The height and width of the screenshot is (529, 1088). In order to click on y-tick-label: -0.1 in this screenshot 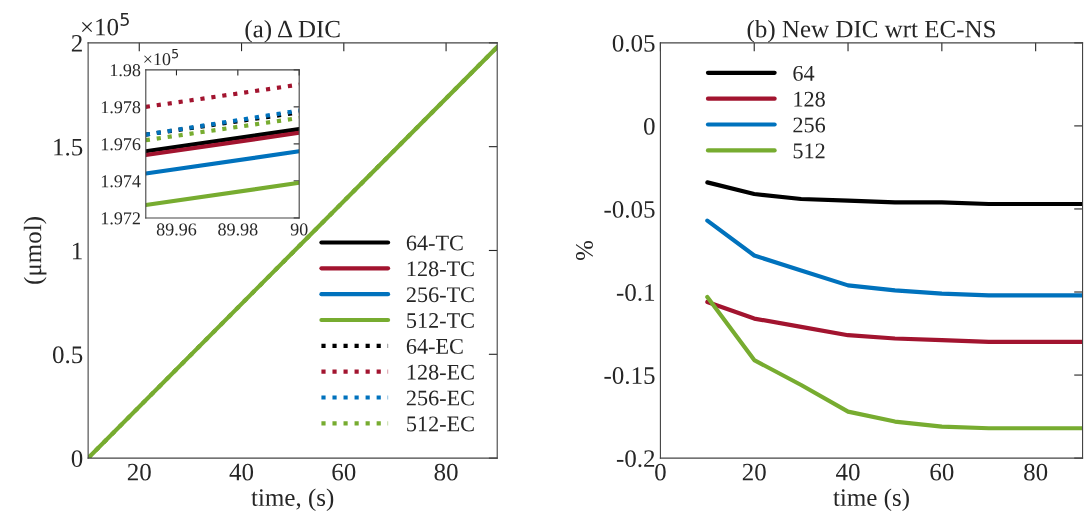, I will do `click(635, 293)`.